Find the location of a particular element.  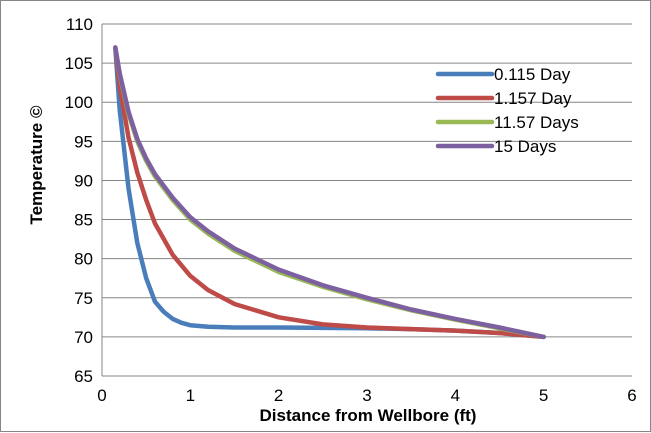

x-tick-label: 4 is located at coordinates (455, 395).